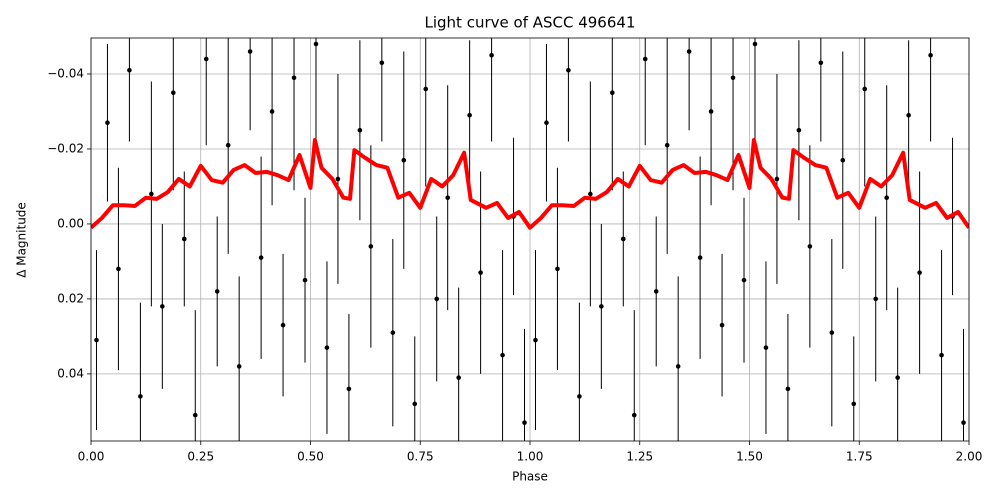 The height and width of the screenshot is (500, 1000). What do you see at coordinates (22, 240) in the screenshot?
I see `y-axis-label: Δ Magnitude` at bounding box center [22, 240].